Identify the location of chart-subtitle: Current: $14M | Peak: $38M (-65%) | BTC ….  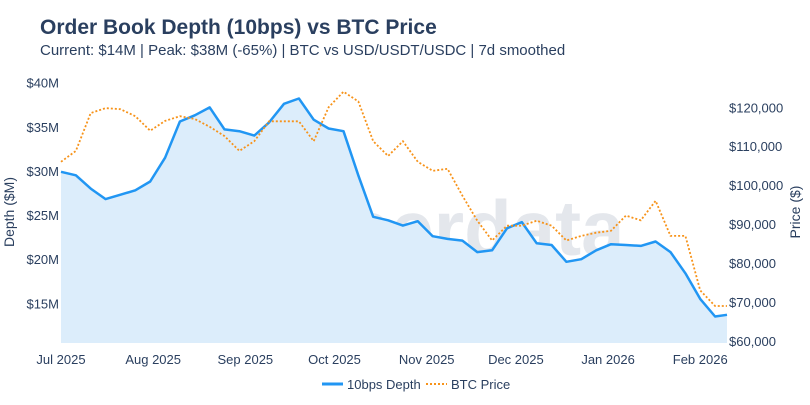
(303, 50).